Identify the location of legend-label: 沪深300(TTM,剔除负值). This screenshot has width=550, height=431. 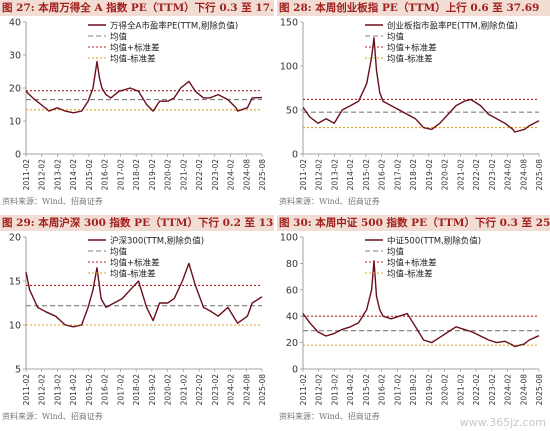
(157, 240).